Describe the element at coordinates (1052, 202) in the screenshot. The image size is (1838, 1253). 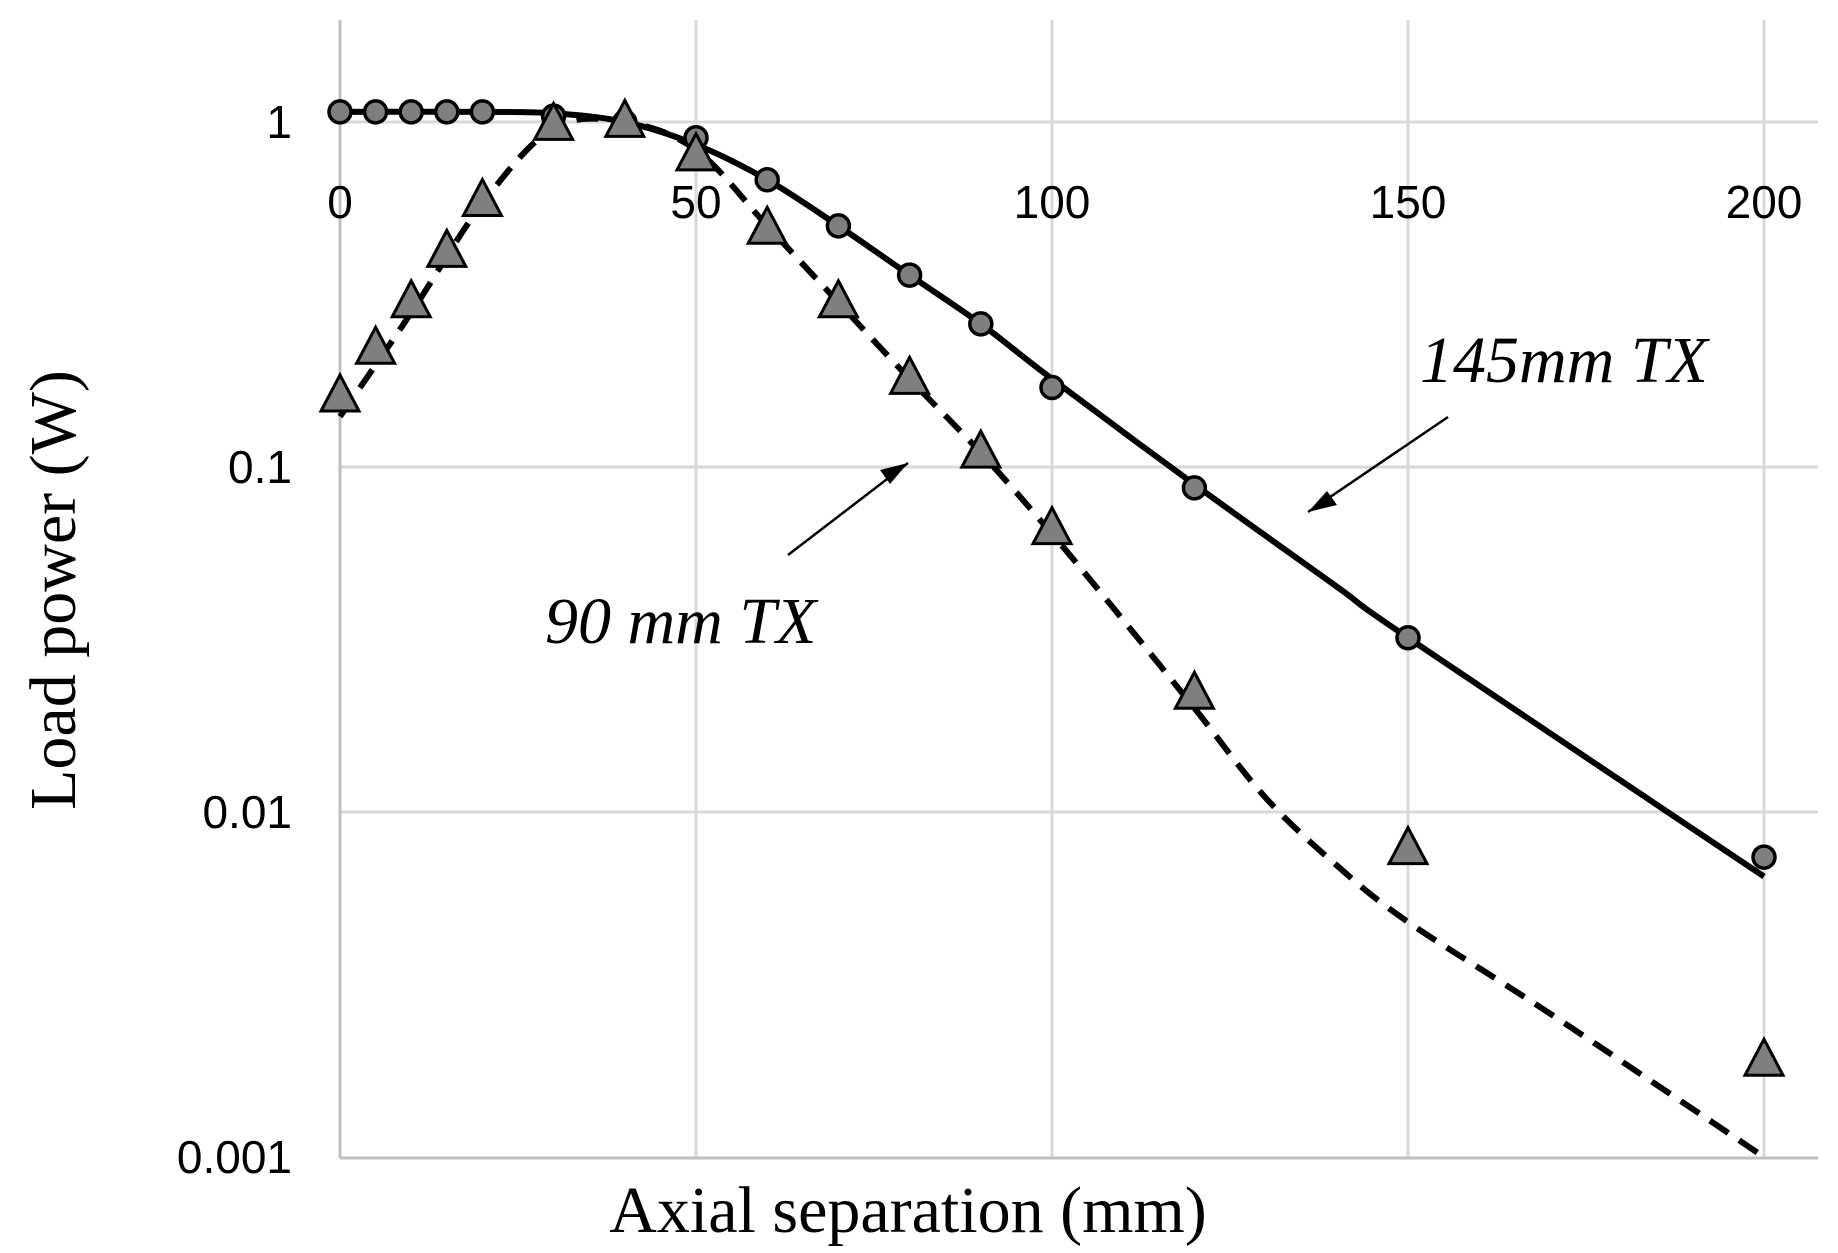
I see `x-tick-label: 100` at that location.